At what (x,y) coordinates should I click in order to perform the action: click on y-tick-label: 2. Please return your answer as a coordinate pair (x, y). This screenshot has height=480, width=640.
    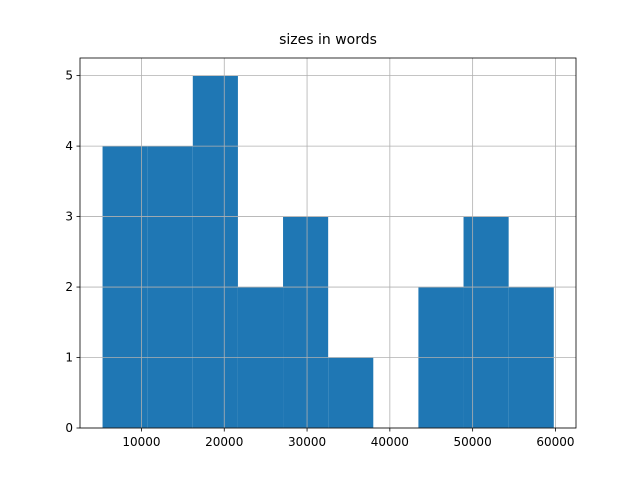
    Looking at the image, I should click on (69, 287).